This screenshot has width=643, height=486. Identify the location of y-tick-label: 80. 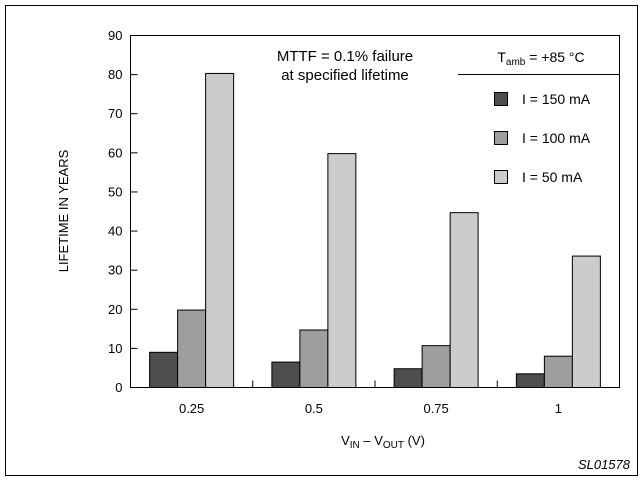
(115, 74).